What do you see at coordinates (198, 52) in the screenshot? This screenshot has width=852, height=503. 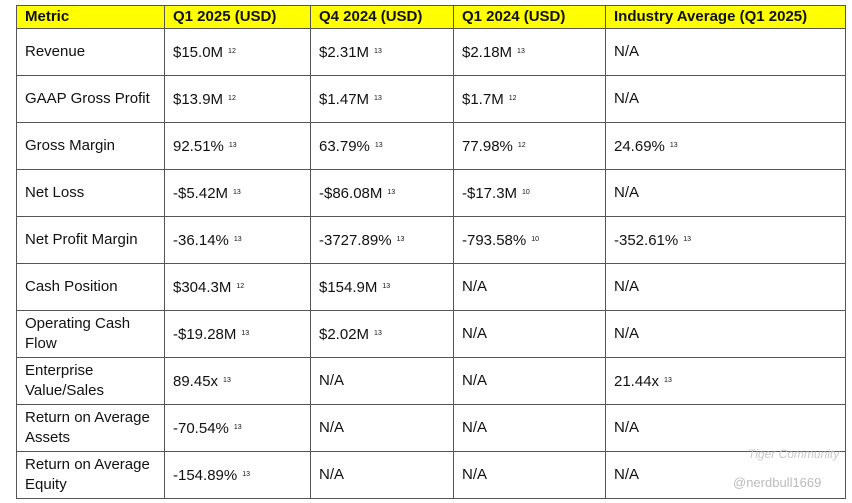 I see `cell-text: $15.0M` at bounding box center [198, 52].